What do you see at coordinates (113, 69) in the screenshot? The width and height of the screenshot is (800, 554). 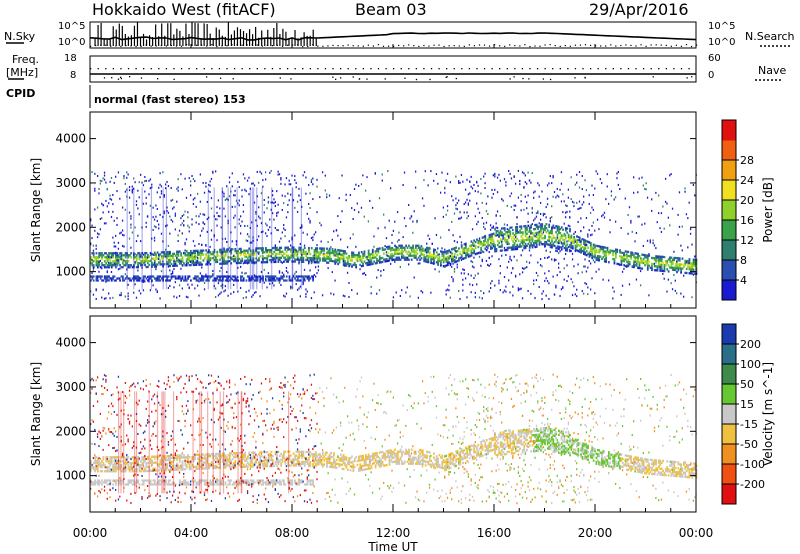 I see `nave-dot` at bounding box center [113, 69].